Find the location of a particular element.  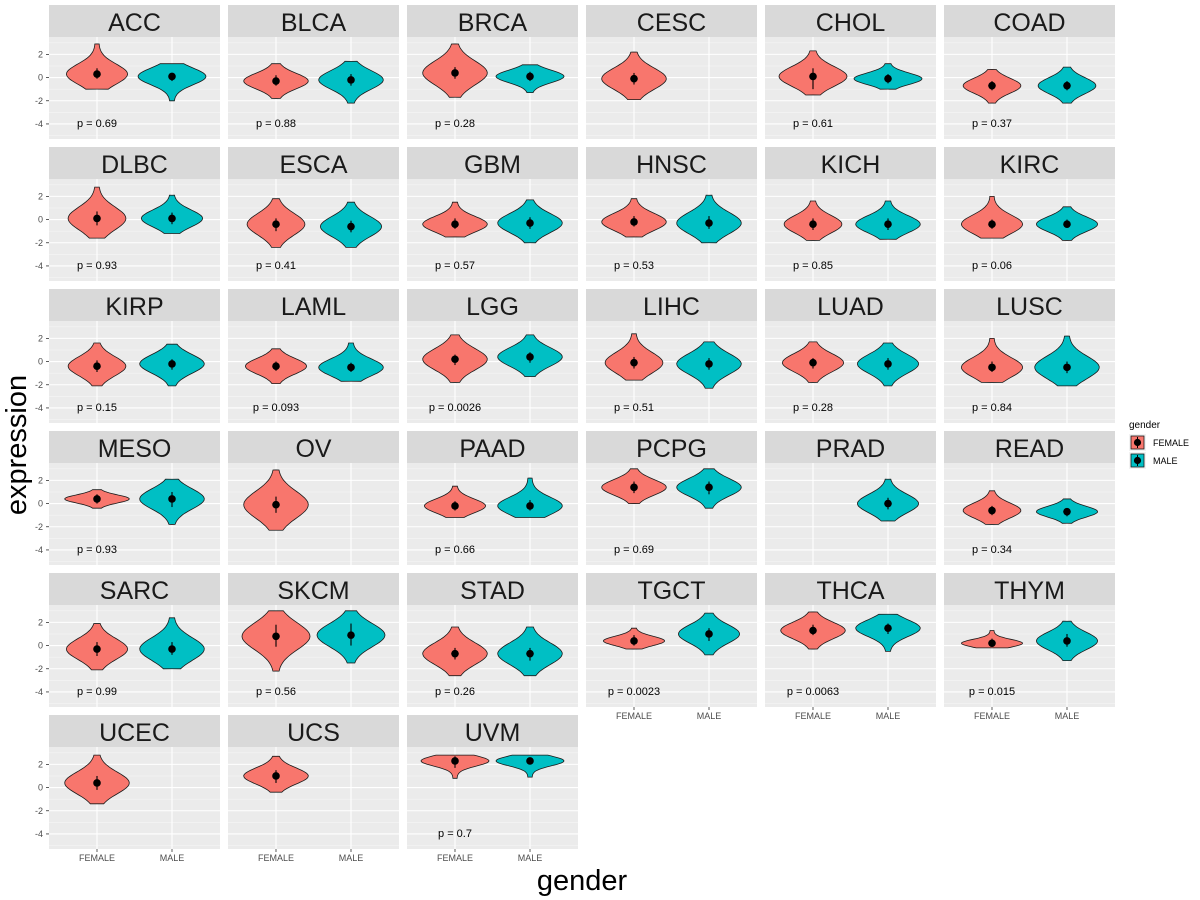

facet-strip-prad is located at coordinates (850, 447).